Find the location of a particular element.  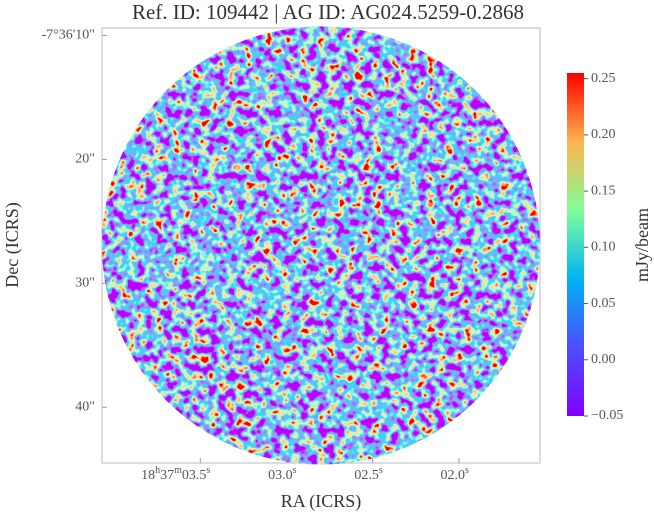

colorbar-label: mJy/beam is located at coordinates (642, 245).